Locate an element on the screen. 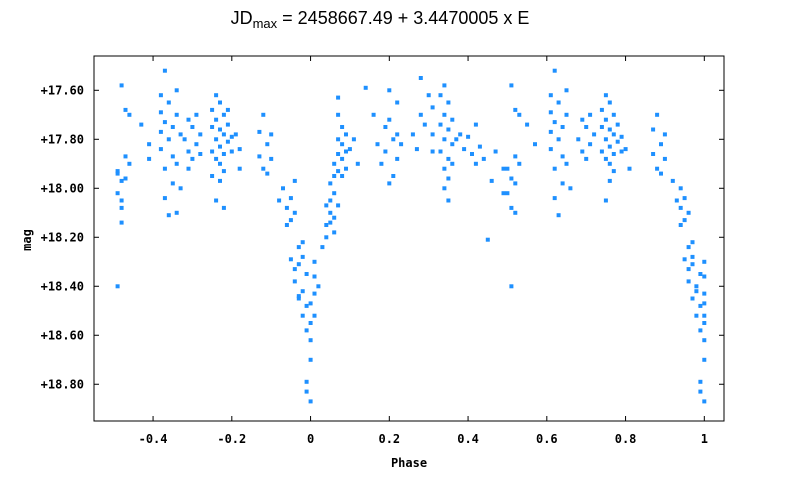 The width and height of the screenshot is (804, 498). x-tick-label: 0.2 is located at coordinates (389, 439).